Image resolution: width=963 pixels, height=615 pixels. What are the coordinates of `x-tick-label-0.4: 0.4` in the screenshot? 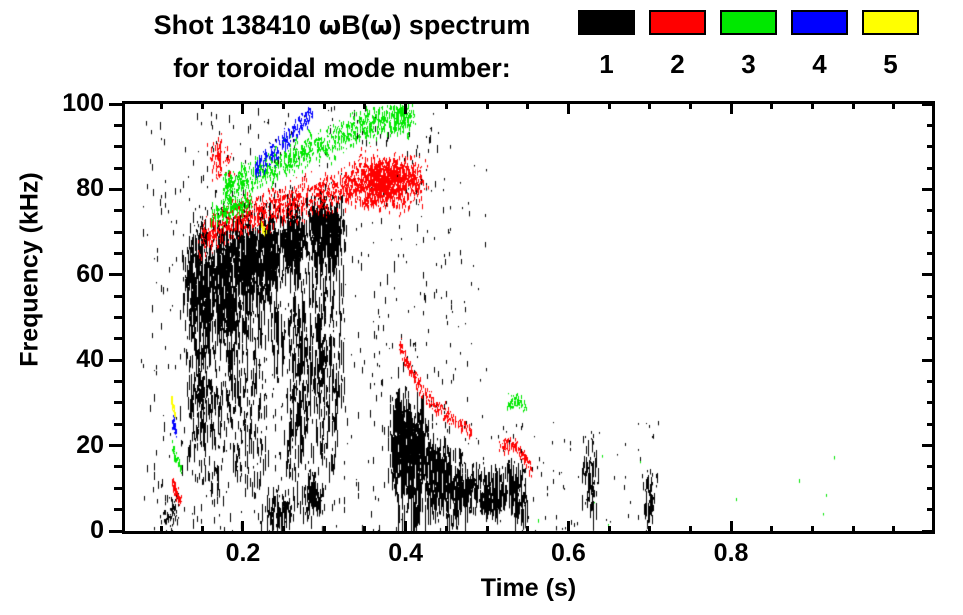 It's located at (406, 553).